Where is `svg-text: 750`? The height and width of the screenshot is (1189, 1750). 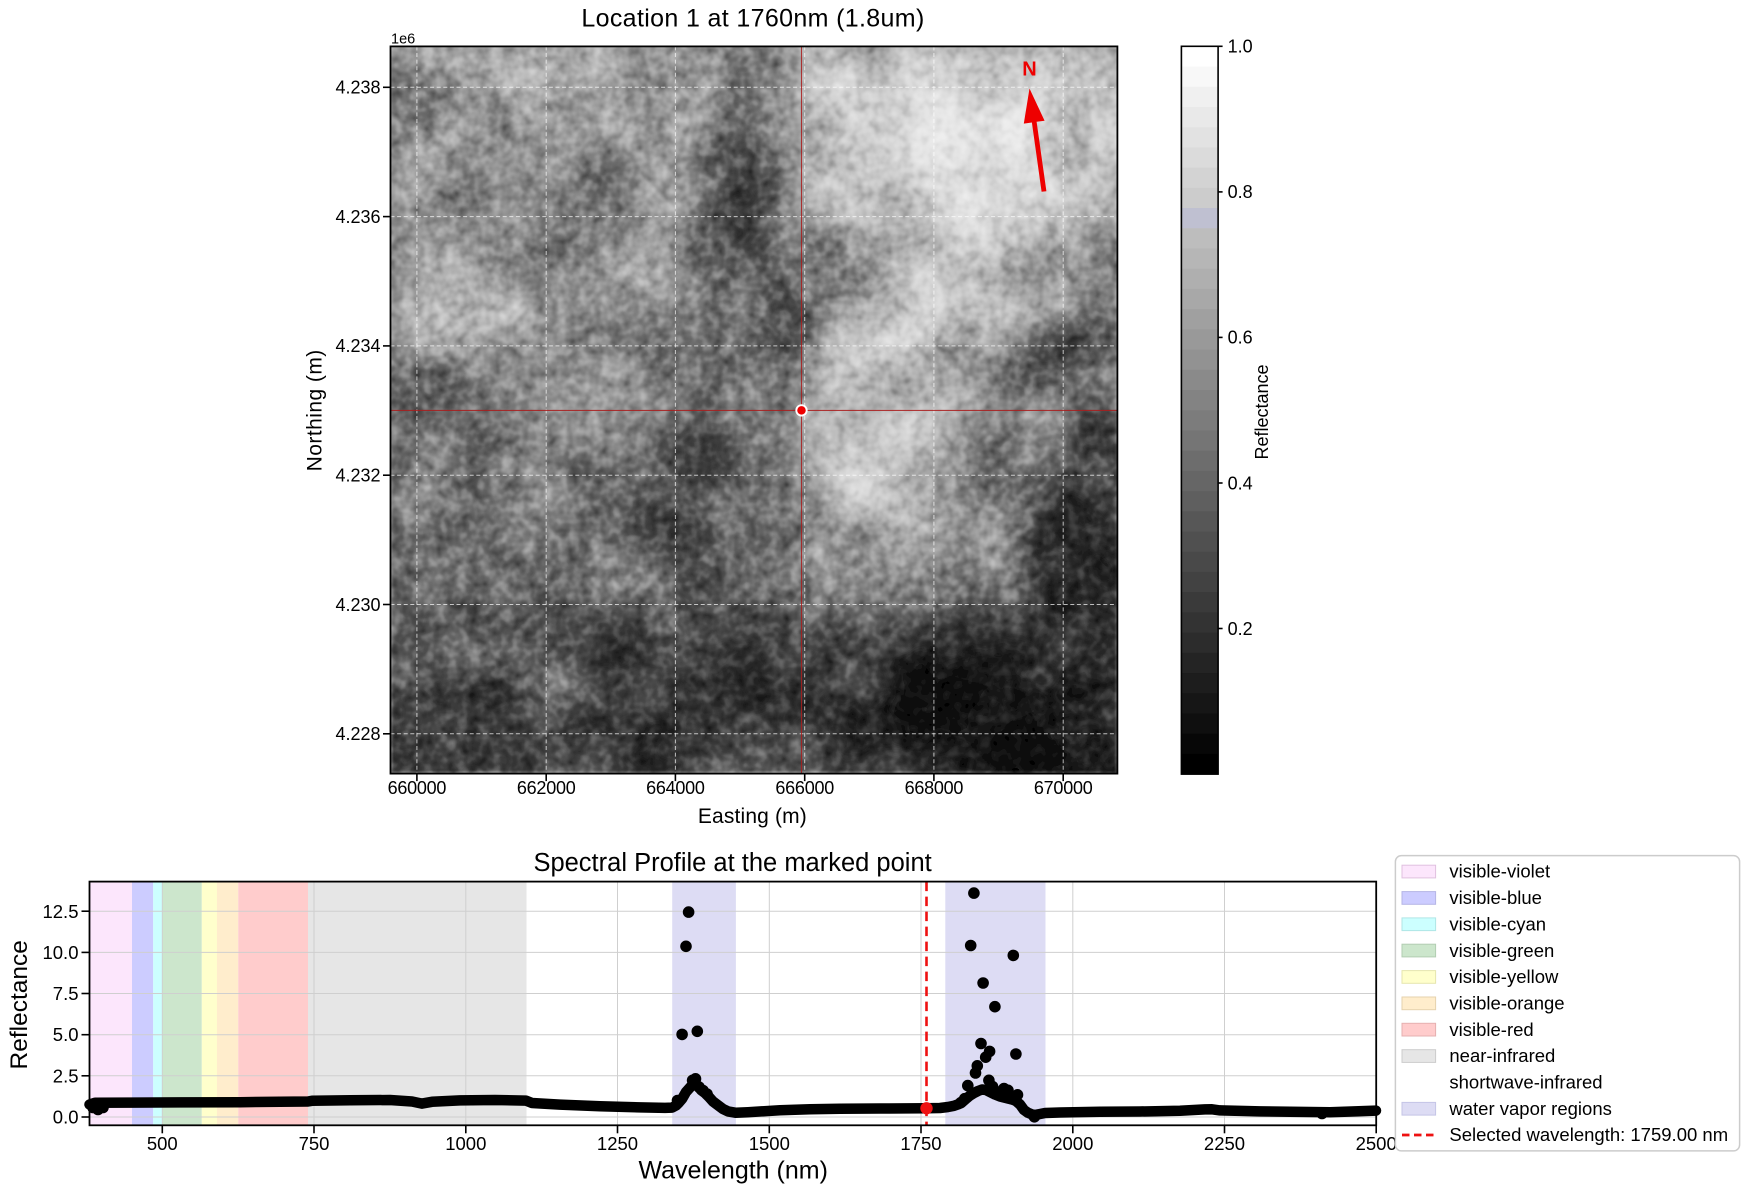
svg-text: 750 is located at coordinates (314, 1143).